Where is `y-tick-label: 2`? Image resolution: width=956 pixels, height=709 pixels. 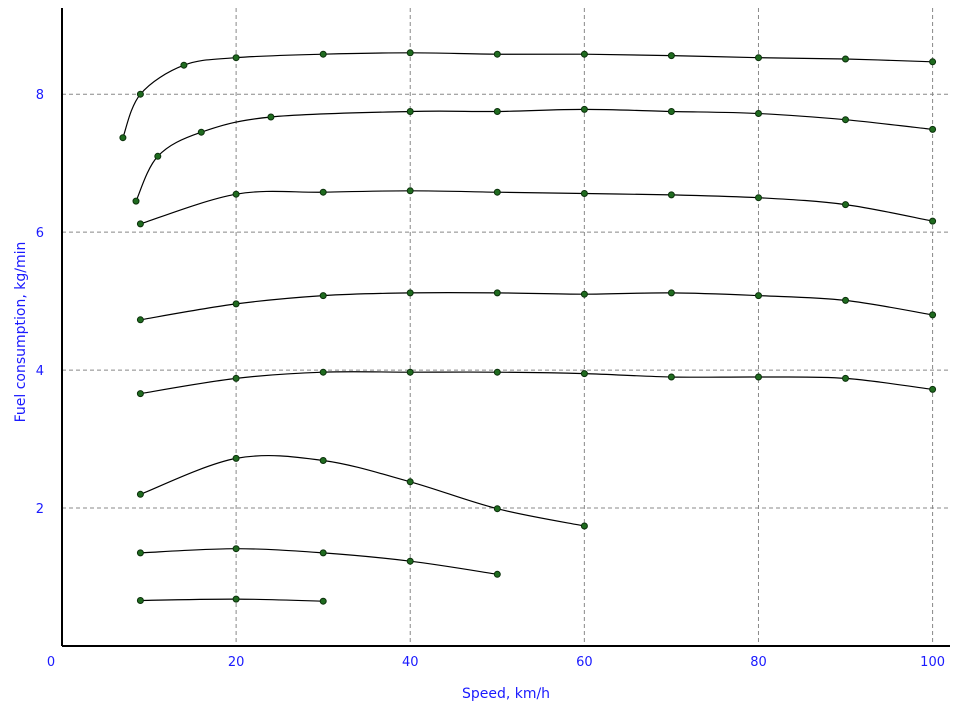
y-tick-label: 2 is located at coordinates (40, 509).